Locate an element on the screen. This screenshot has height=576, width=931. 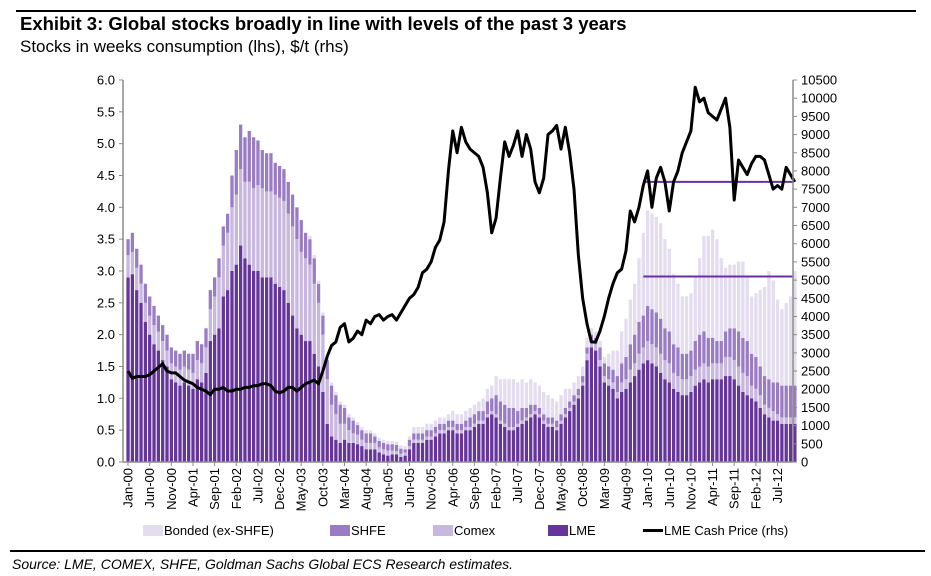
x-tick-label: Jul-07 is located at coordinates (517, 485).